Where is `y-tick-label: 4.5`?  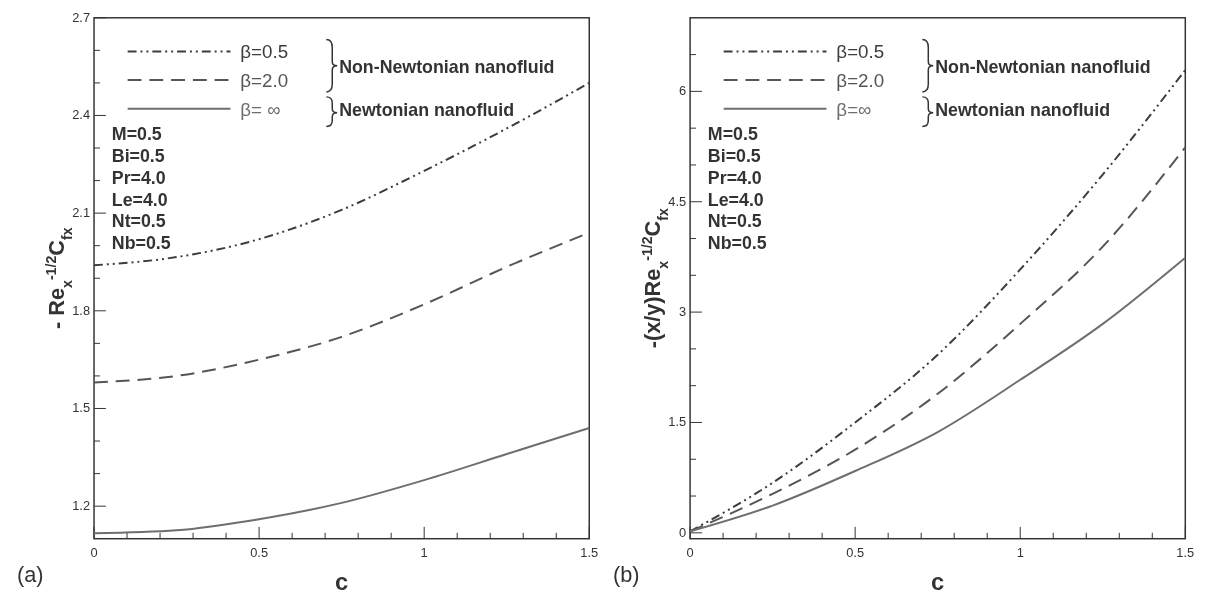
y-tick-label: 4.5 is located at coordinates (677, 201).